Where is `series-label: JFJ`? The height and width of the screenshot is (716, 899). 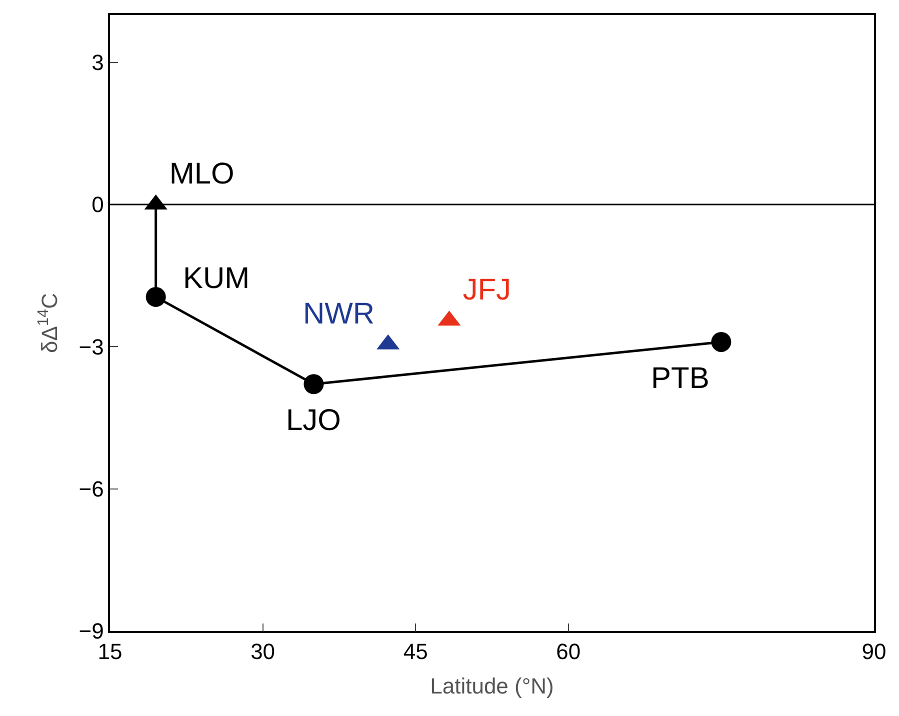 series-label: JFJ is located at coordinates (487, 290).